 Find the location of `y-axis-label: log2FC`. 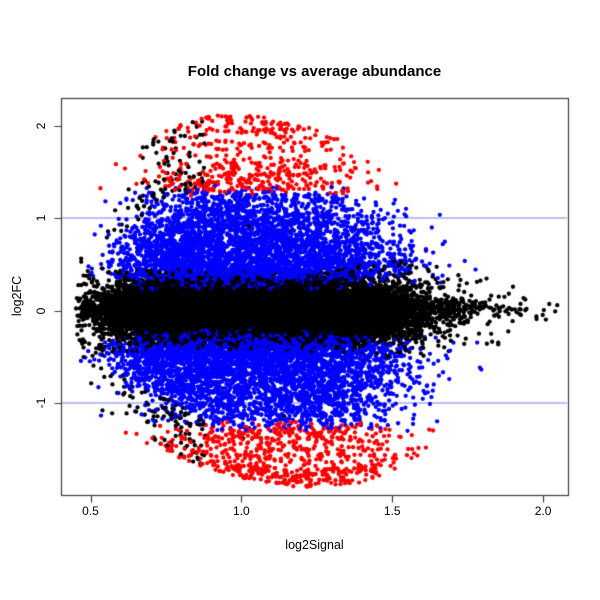

y-axis-label: log2FC is located at coordinates (17, 296).